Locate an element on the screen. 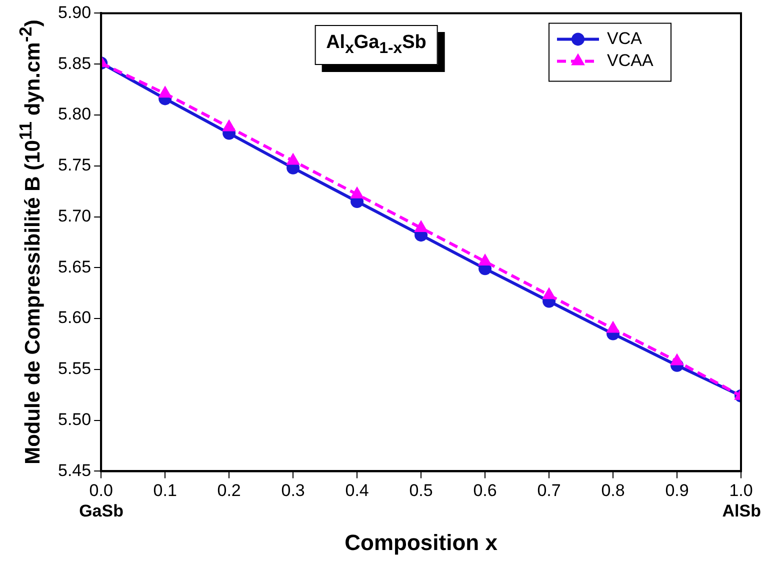  y-tick-label: 5.75 is located at coordinates (75, 165).